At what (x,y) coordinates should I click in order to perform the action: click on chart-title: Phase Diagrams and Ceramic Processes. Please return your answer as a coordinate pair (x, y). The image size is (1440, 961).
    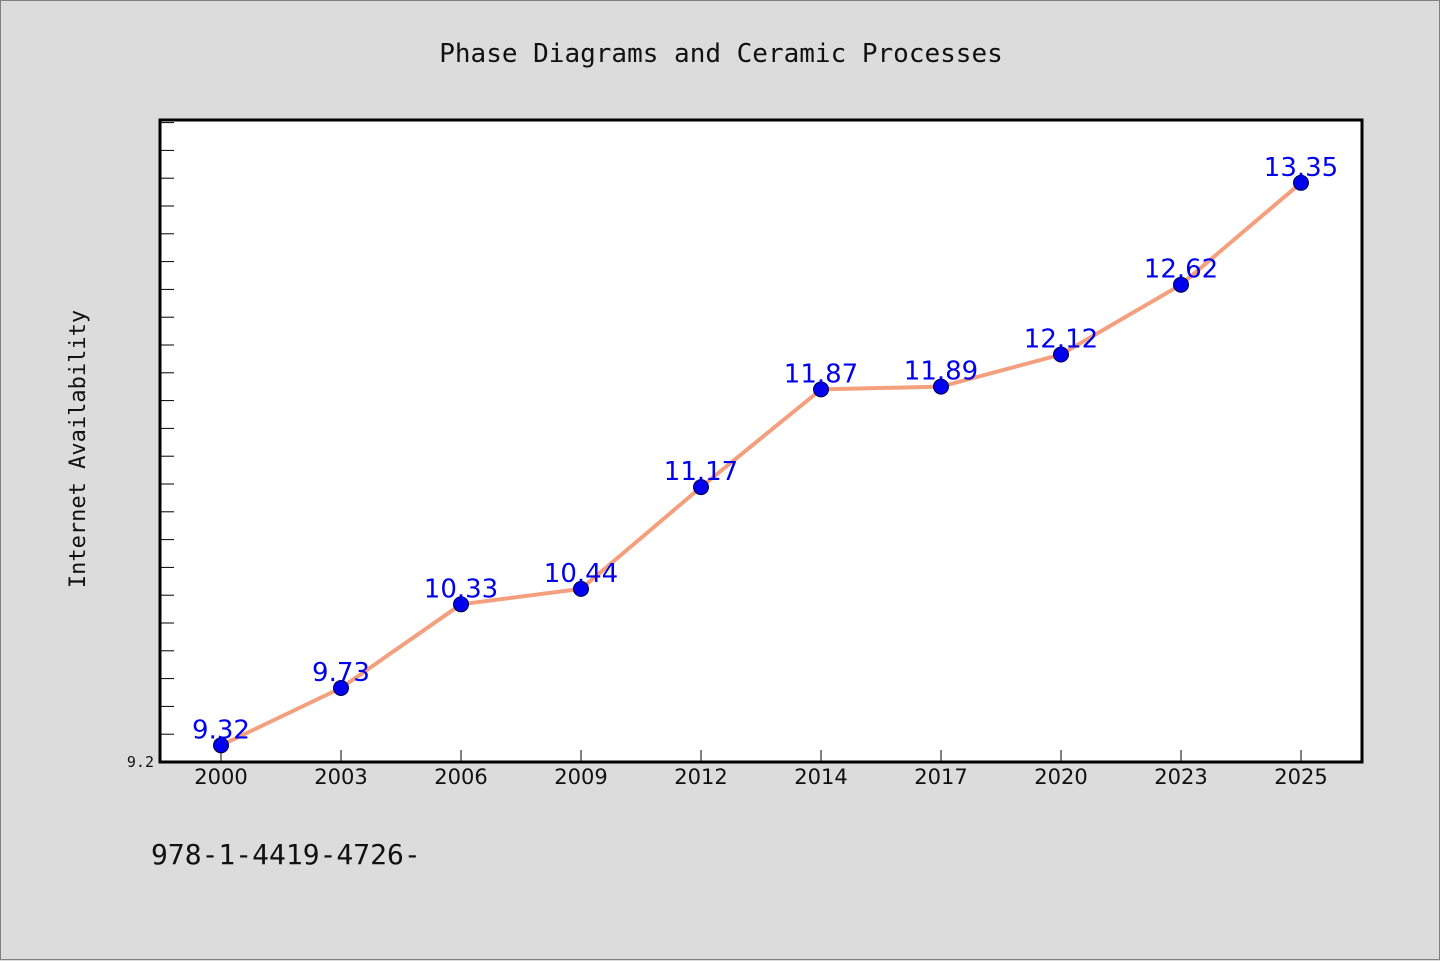
    Looking at the image, I should click on (721, 54).